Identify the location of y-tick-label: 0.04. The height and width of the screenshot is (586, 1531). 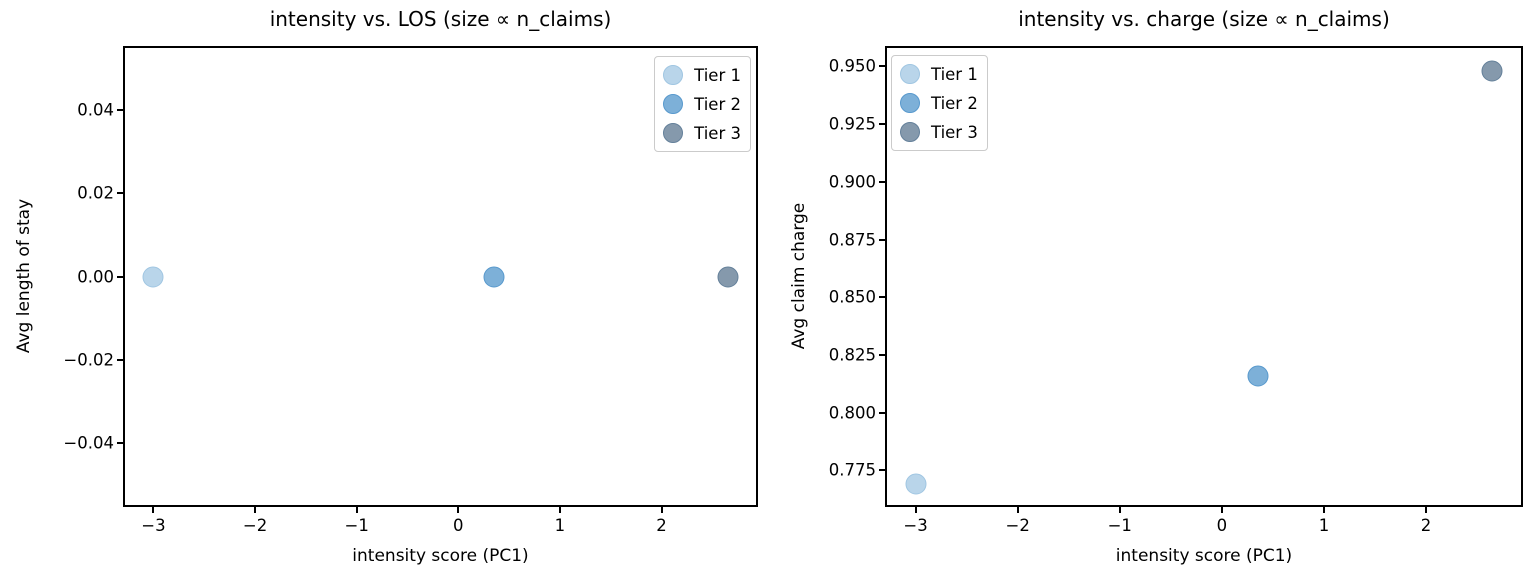
(95, 110).